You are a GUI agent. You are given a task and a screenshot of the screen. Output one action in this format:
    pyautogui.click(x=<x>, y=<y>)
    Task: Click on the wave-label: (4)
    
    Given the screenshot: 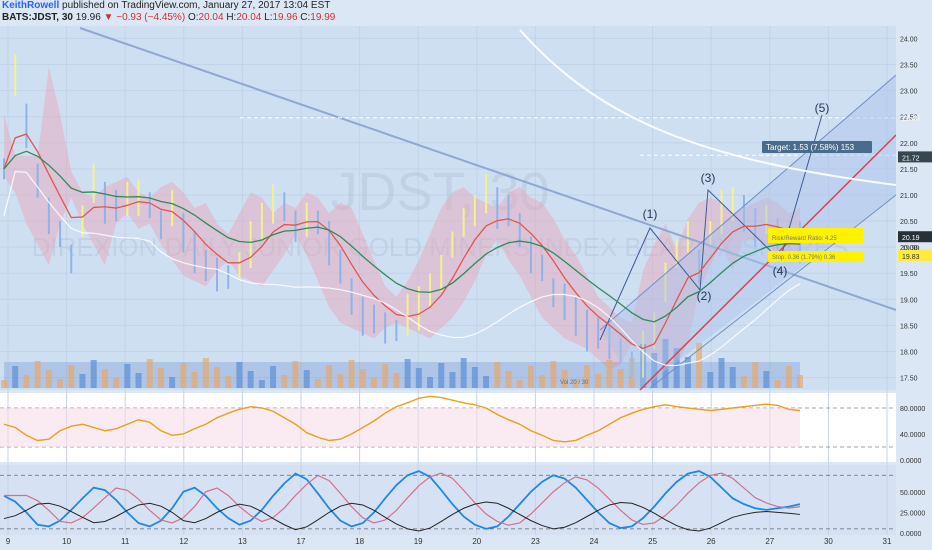 What is the action you would take?
    pyautogui.click(x=780, y=271)
    